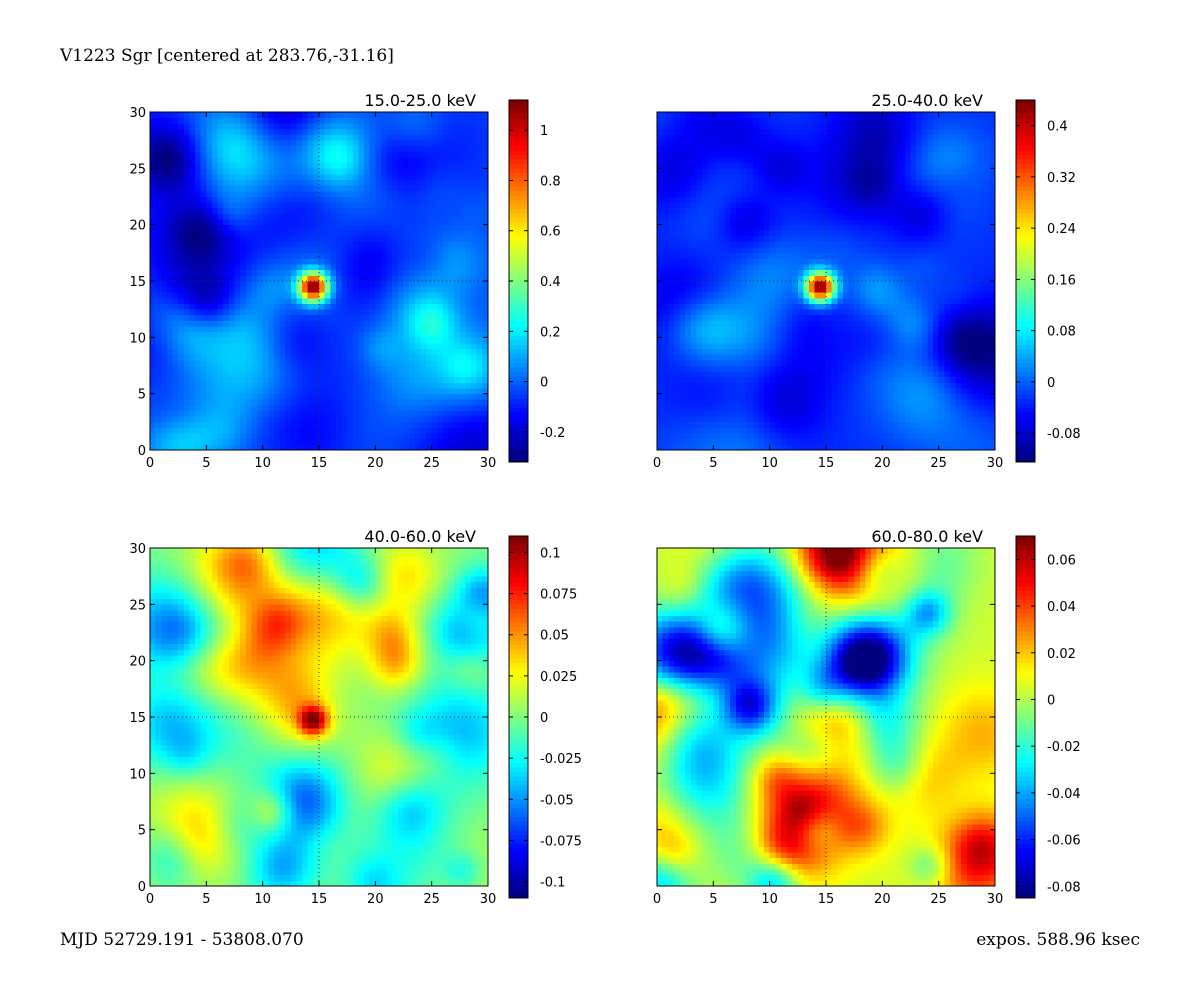 This screenshot has height=1000, width=1200. Describe the element at coordinates (550, 282) in the screenshot. I see `colorbar-tick-label: 0.4` at that location.